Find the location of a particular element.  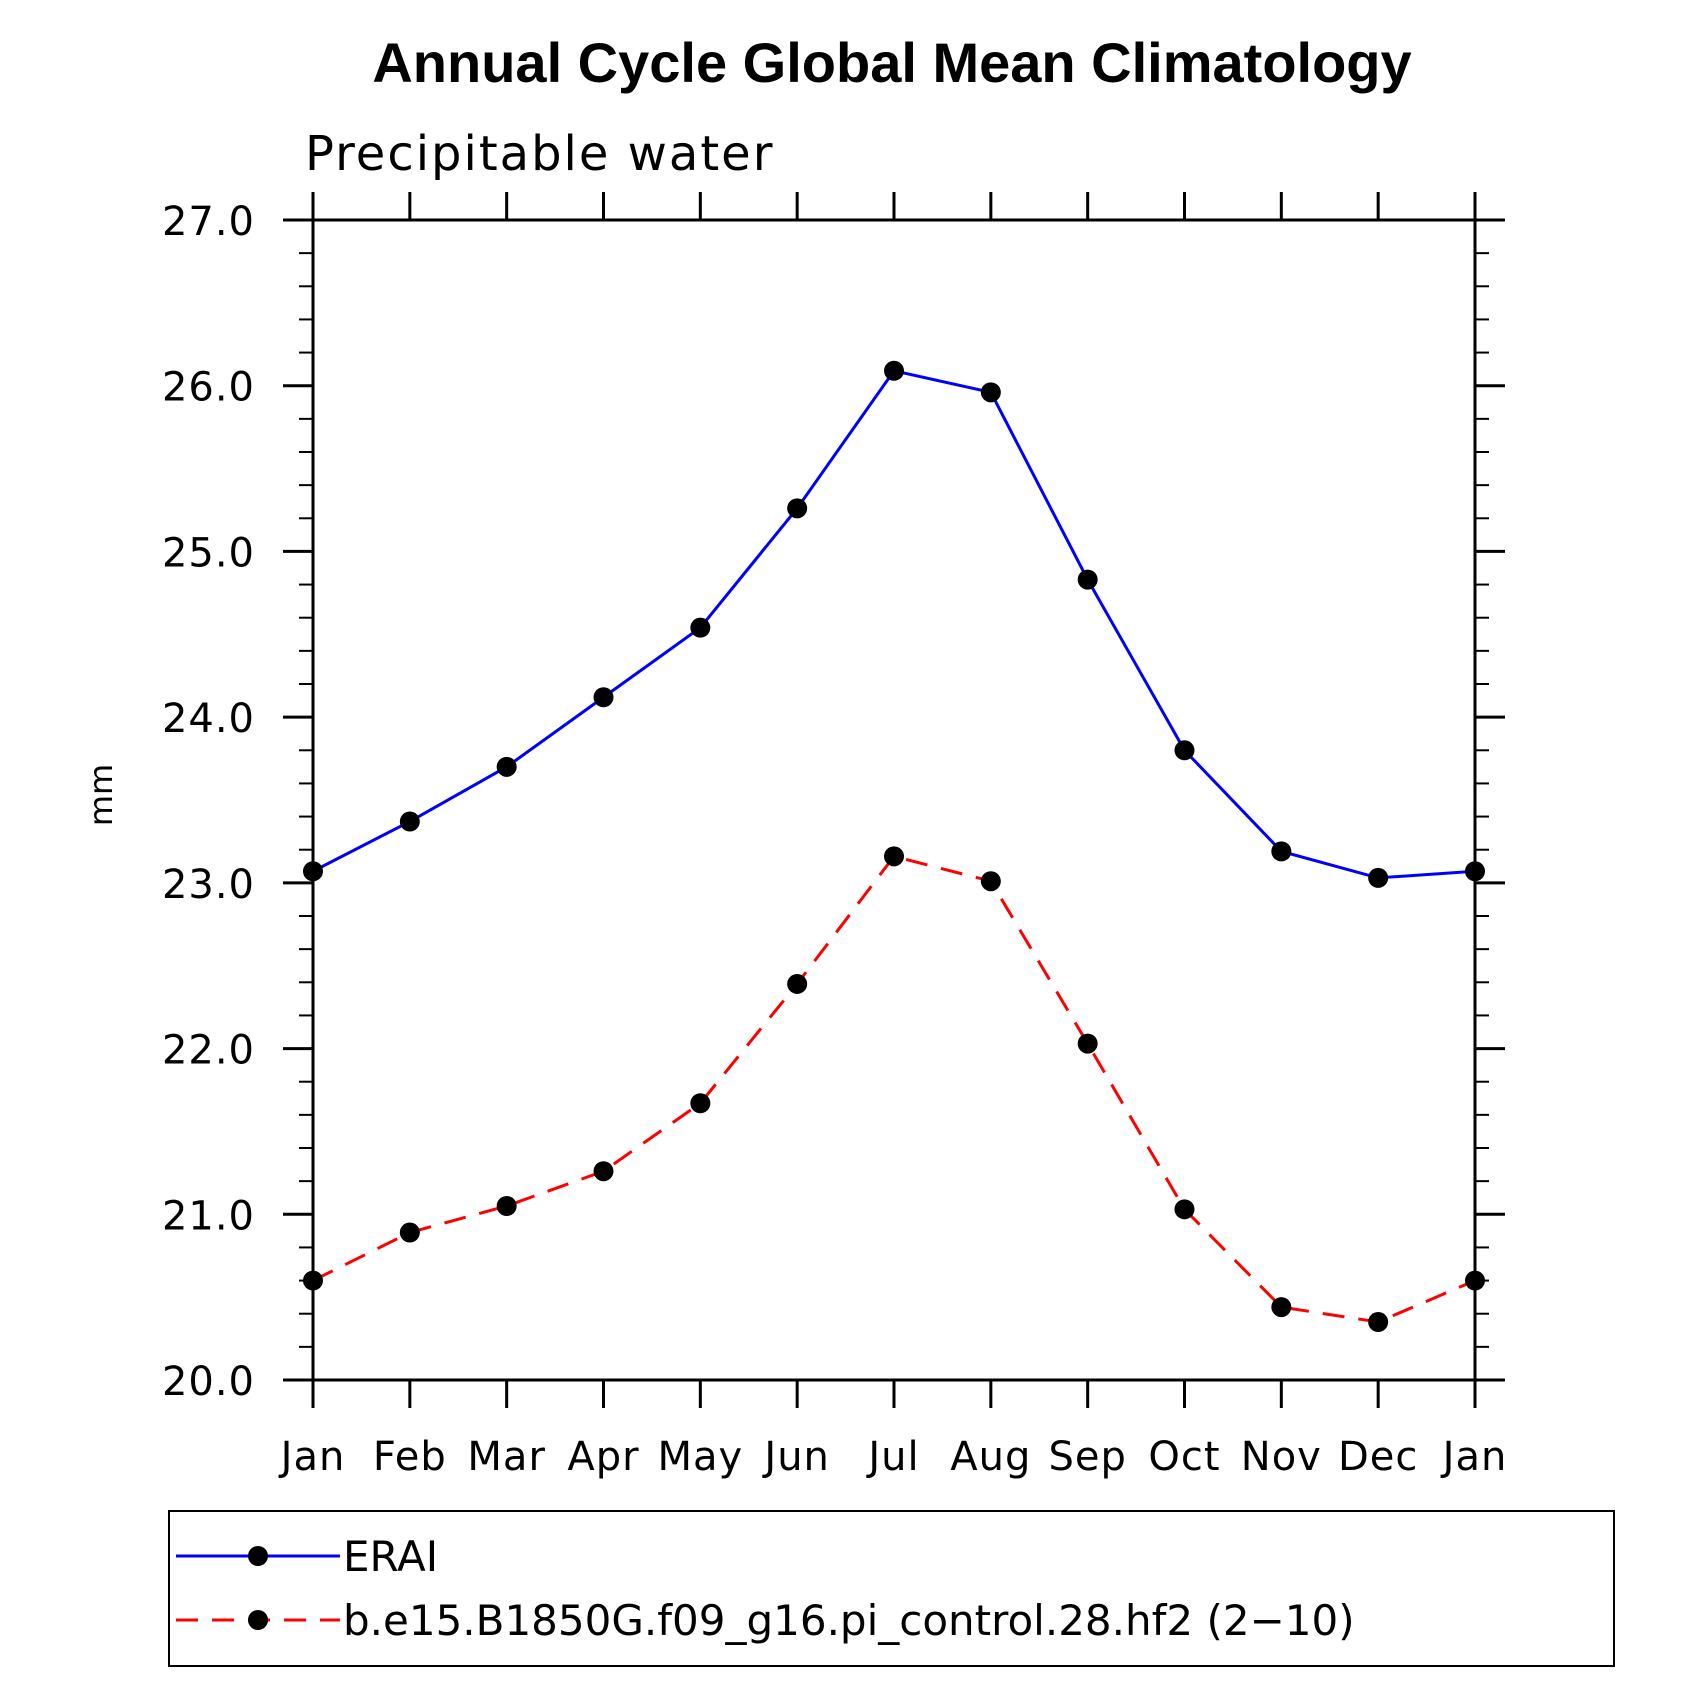

chart-title: Annual Cycle Global Mean Climatology is located at coordinates (891, 62).